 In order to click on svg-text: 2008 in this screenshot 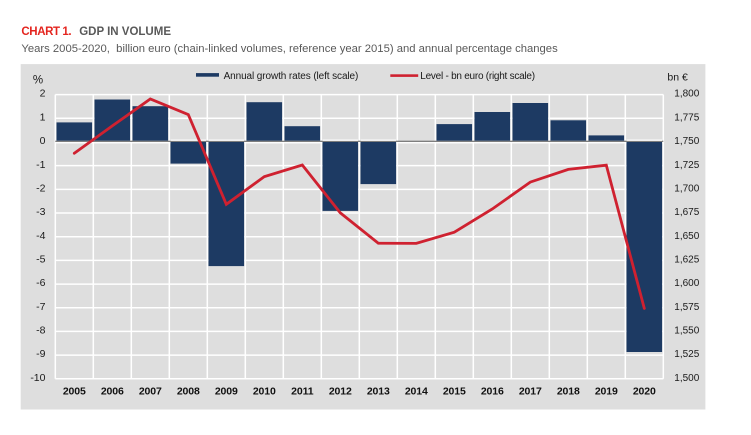, I will do `click(188, 391)`.